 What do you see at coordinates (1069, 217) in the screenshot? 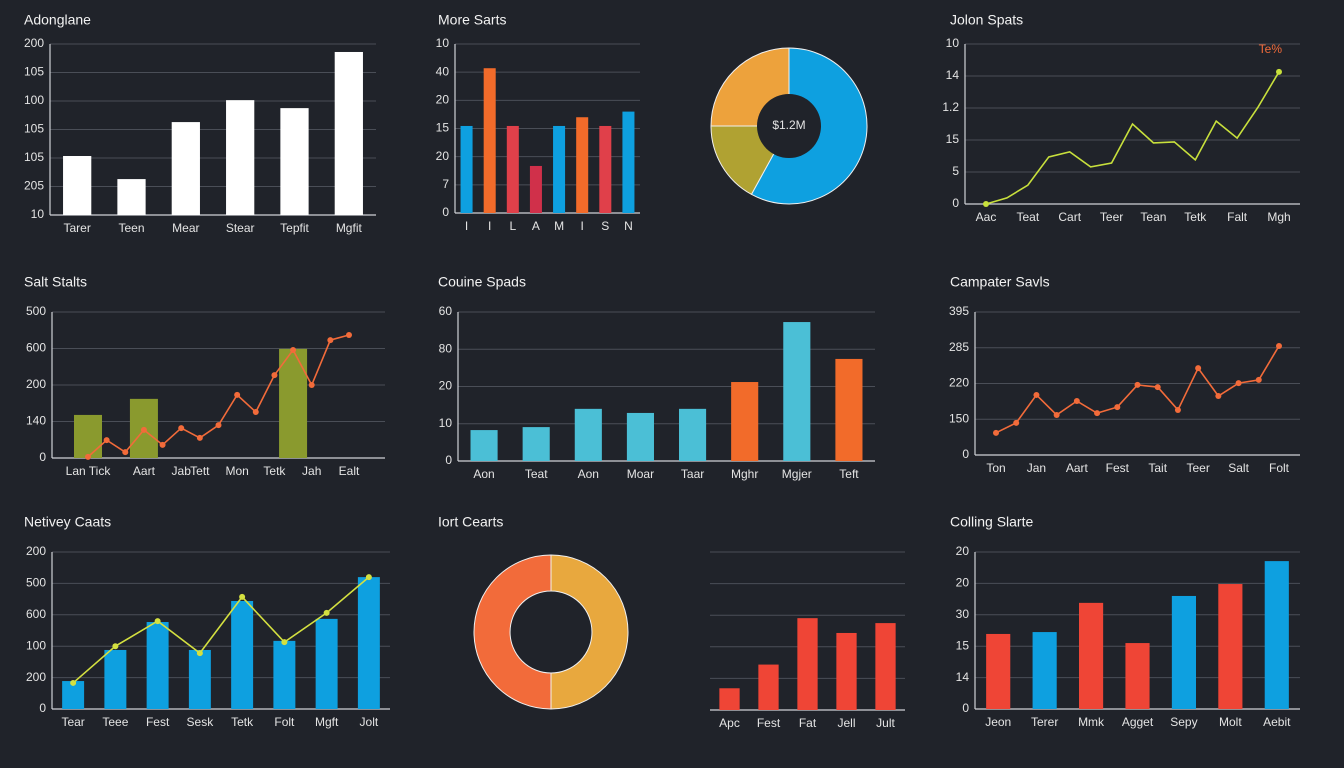
I see `x-tick-label: Cart` at bounding box center [1069, 217].